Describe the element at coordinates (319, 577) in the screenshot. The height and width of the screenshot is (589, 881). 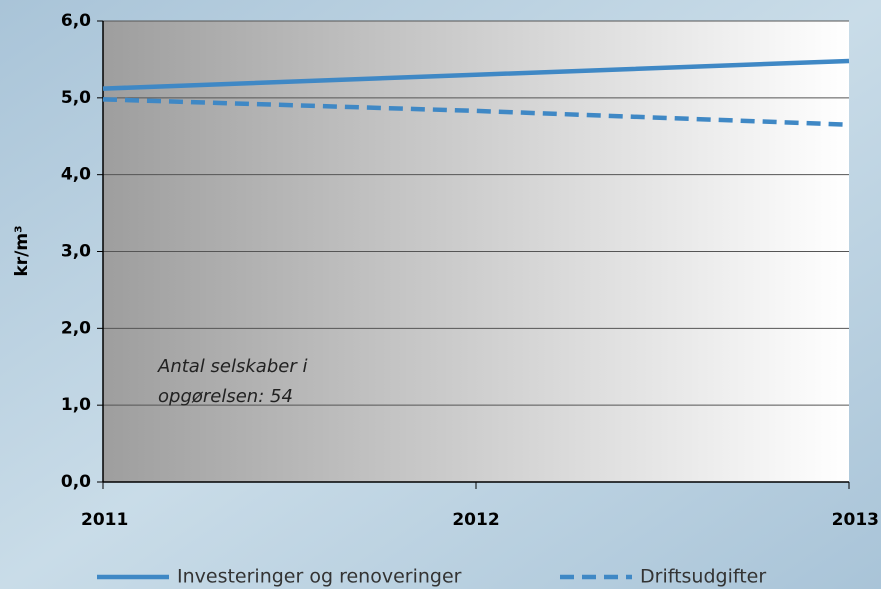
I see `legend-label: Investeringer og renoveringer` at that location.